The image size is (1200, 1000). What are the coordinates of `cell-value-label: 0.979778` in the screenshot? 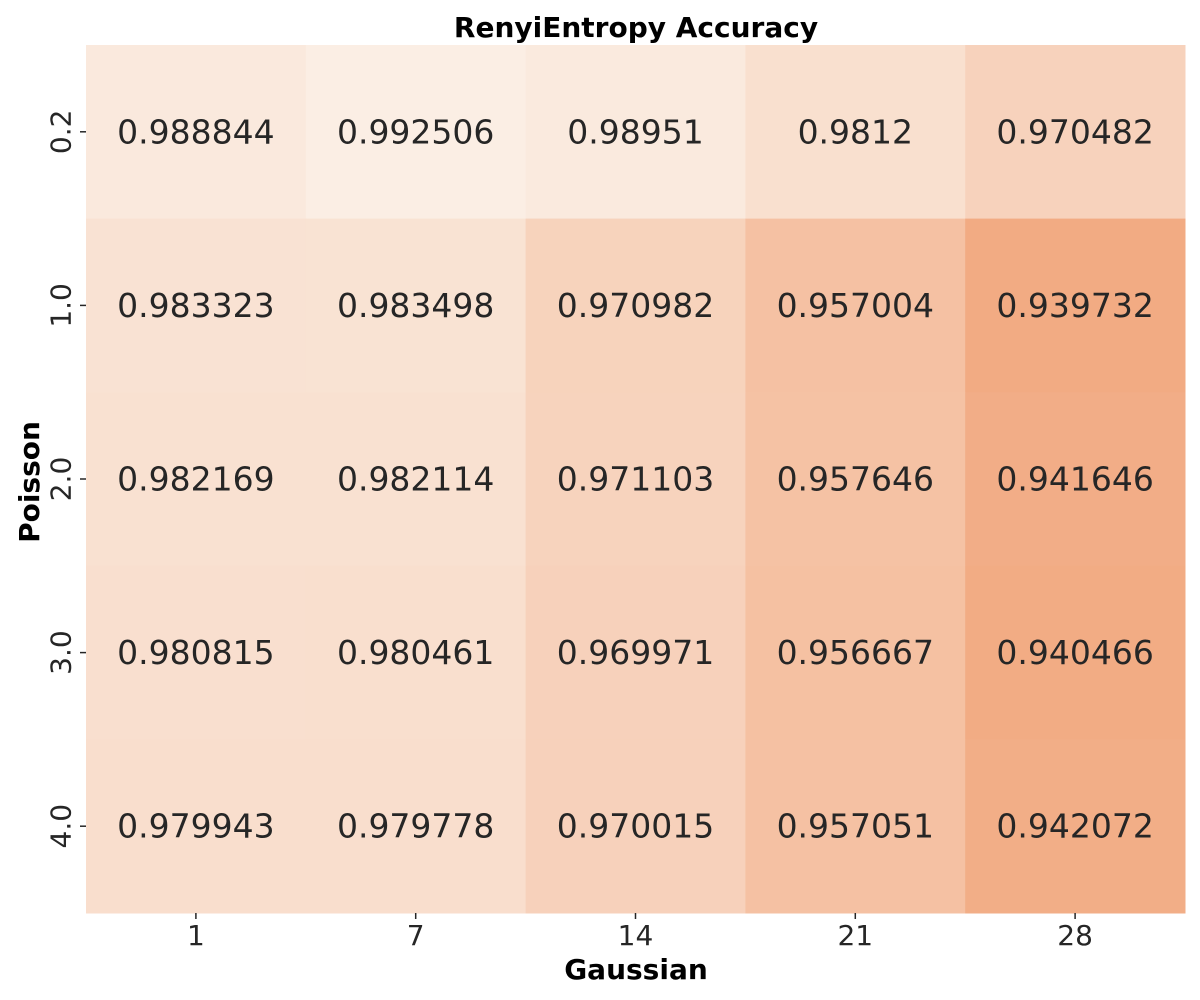 It's located at (415, 826).